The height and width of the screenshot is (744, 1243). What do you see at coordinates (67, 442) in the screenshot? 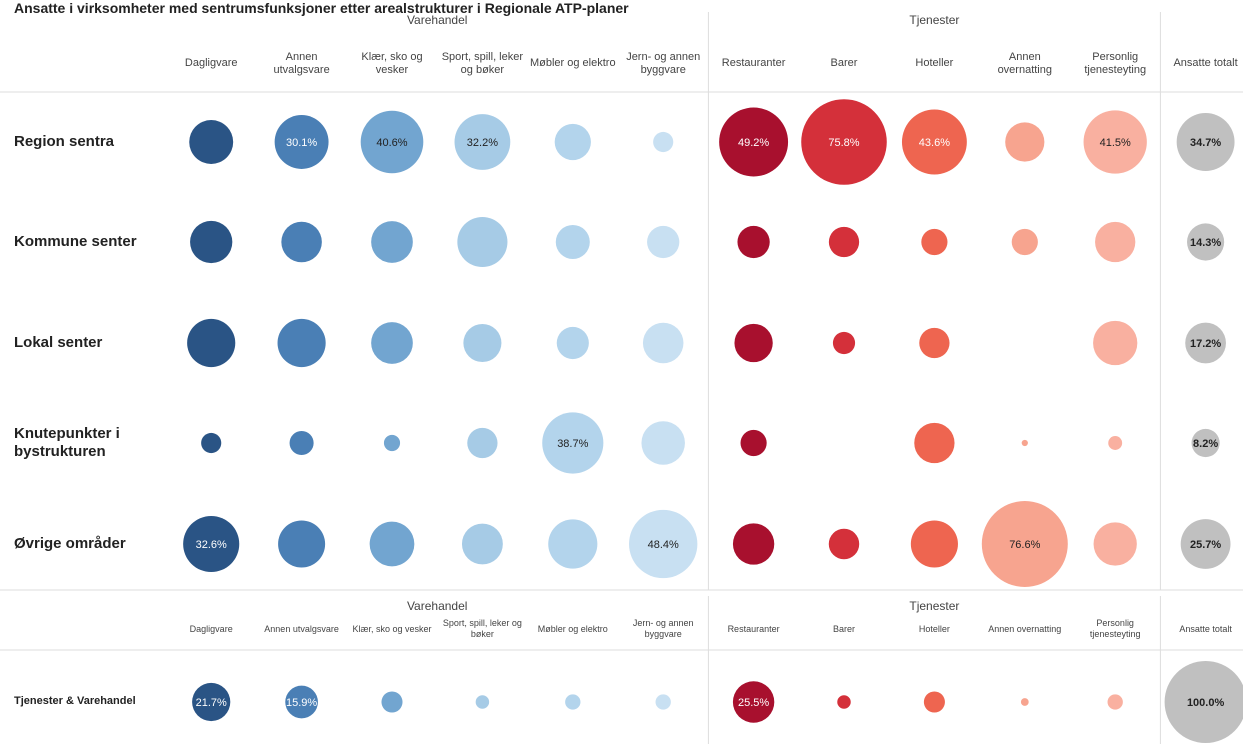
I see `row-label: Knutepunkter i bystrukturen` at bounding box center [67, 442].